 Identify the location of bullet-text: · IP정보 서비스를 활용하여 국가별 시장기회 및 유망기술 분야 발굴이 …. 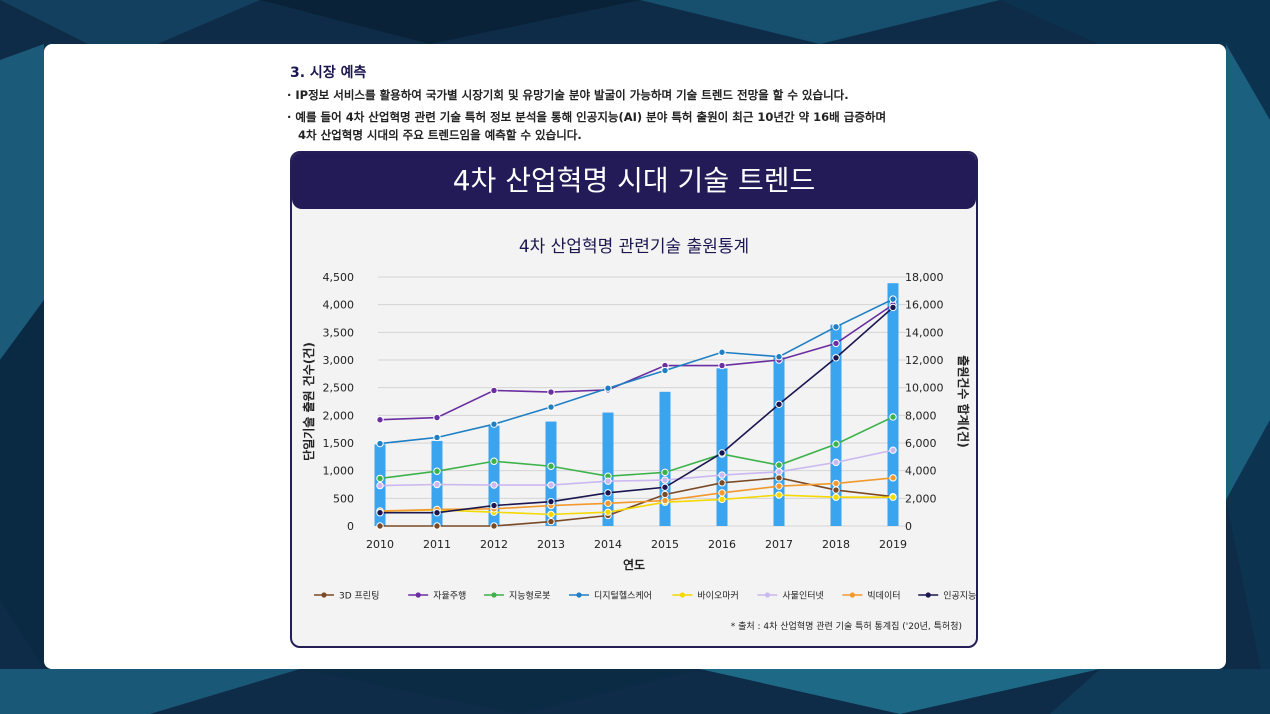
(568, 95).